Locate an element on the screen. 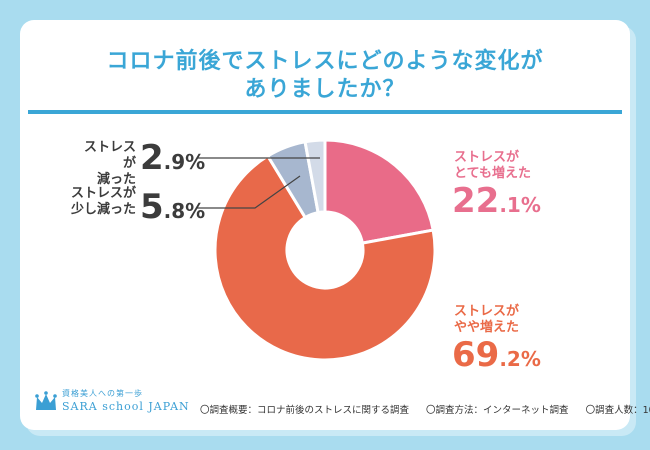 The height and width of the screenshot is (450, 650). chart-title-line2: ありましたか？ is located at coordinates (325, 89).